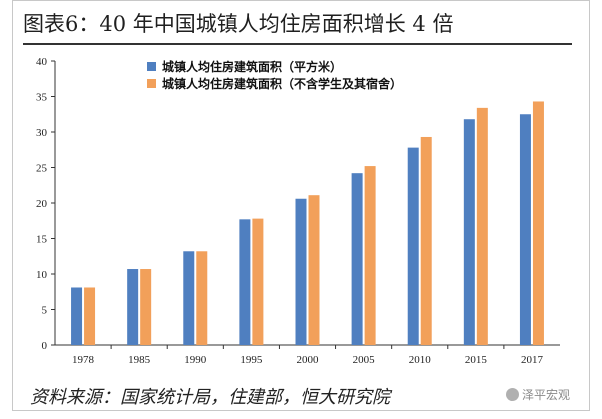 The height and width of the screenshot is (419, 602). I want to click on y-axis-ticks: 0 5 10 15 20 25 30 35 40, so click(45, 204).